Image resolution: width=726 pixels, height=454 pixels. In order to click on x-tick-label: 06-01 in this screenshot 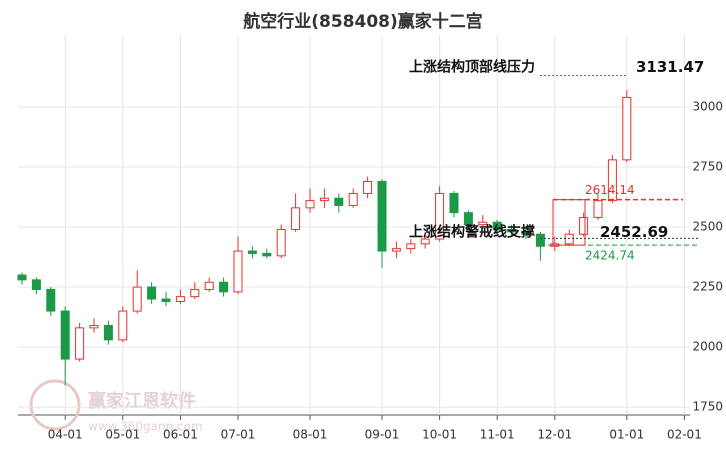, I will do `click(180, 435)`.